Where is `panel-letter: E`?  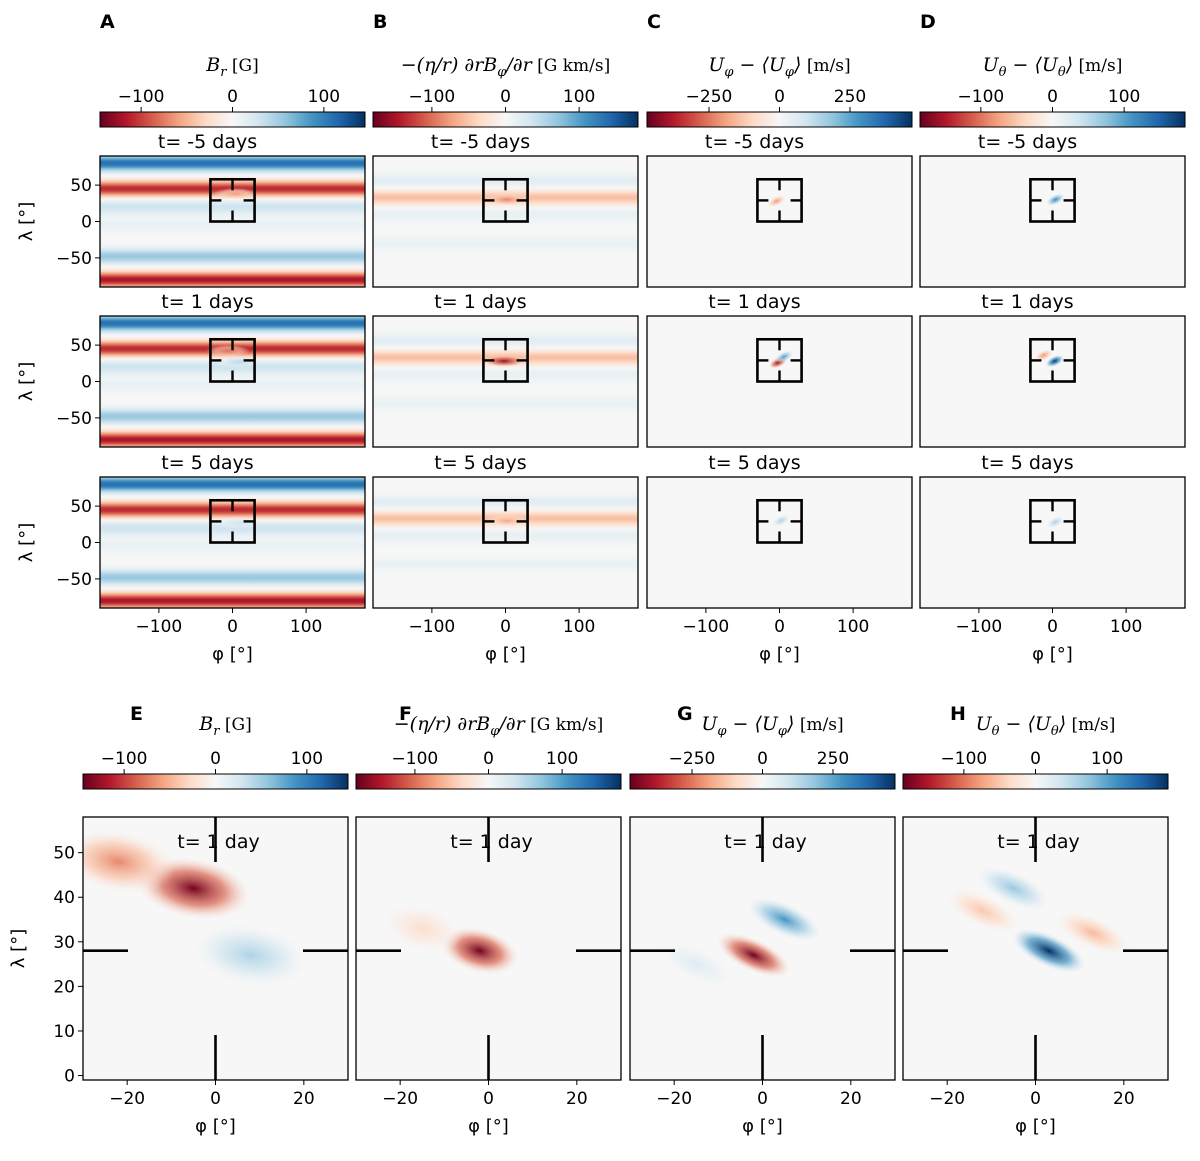
panel-letter: E is located at coordinates (136, 714).